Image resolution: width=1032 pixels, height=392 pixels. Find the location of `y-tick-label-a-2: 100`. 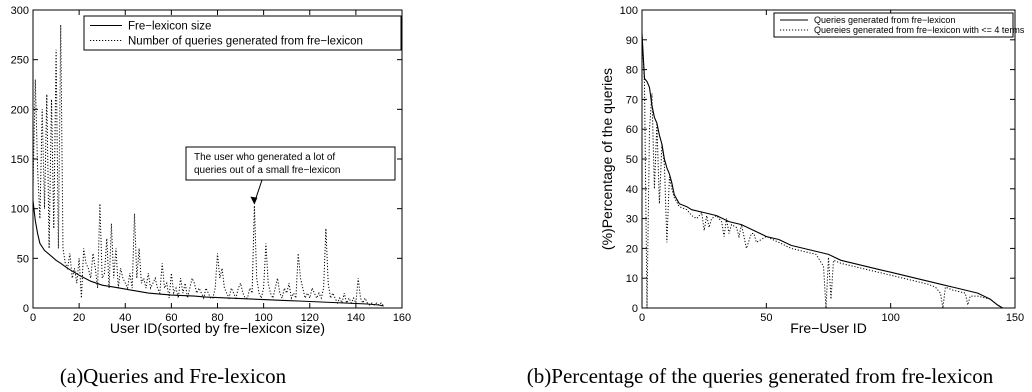

y-tick-label-a-2: 100 is located at coordinates (20, 210).